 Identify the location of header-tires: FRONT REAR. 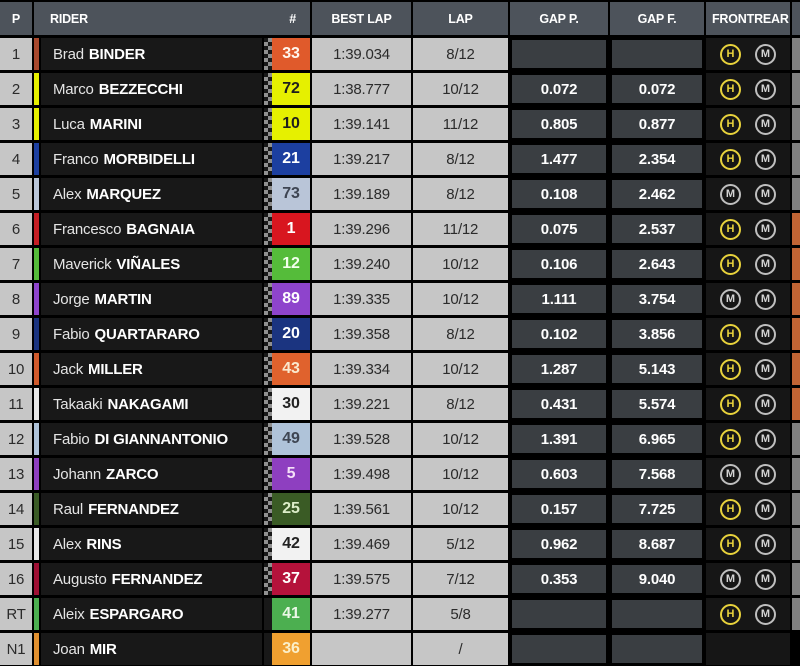
(748, 18).